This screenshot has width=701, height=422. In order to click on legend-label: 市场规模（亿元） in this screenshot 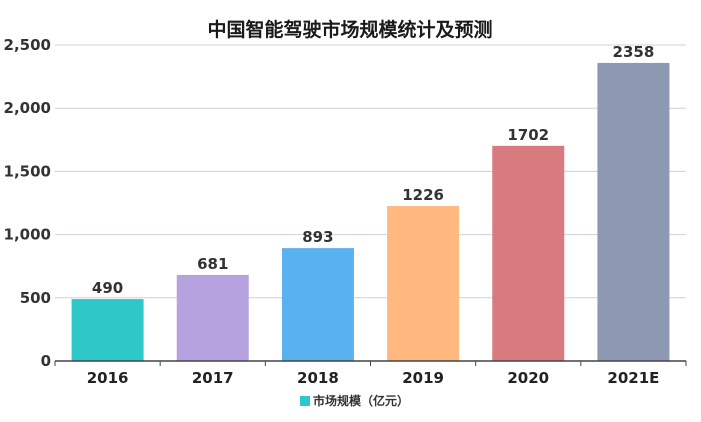, I will do `click(361, 400)`.